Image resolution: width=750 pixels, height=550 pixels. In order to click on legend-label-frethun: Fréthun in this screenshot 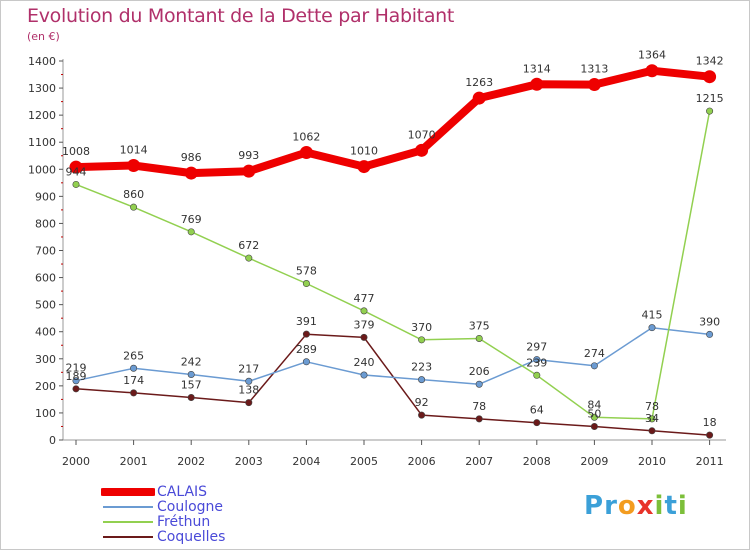, I will do `click(184, 522)`.